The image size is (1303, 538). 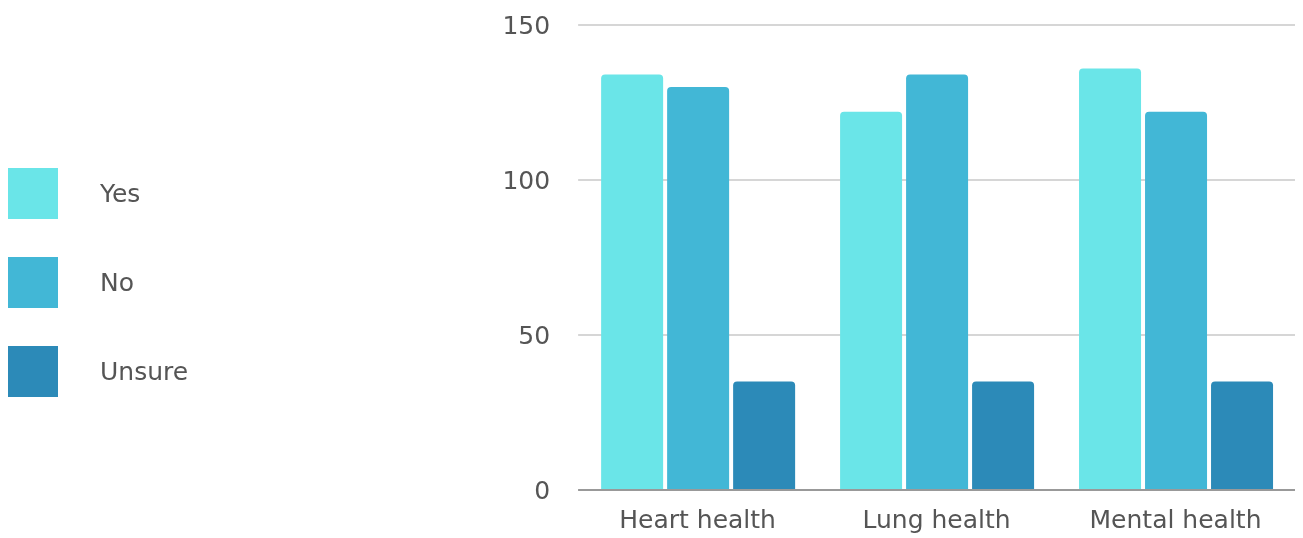 I want to click on legend-label: Unsure, so click(x=144, y=371).